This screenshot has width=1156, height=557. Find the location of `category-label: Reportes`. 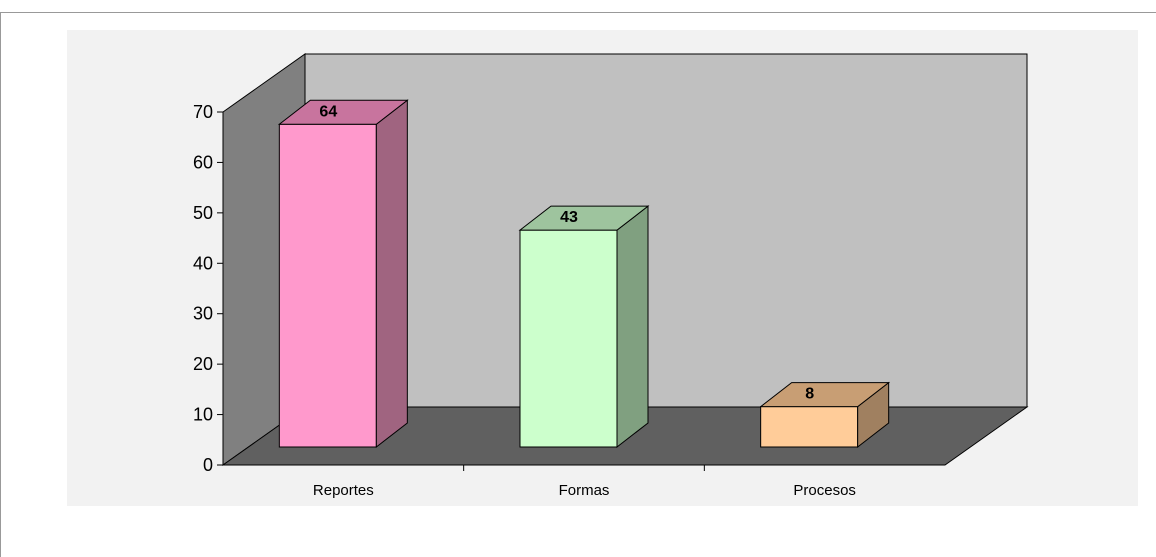

category-label: Reportes is located at coordinates (343, 490).